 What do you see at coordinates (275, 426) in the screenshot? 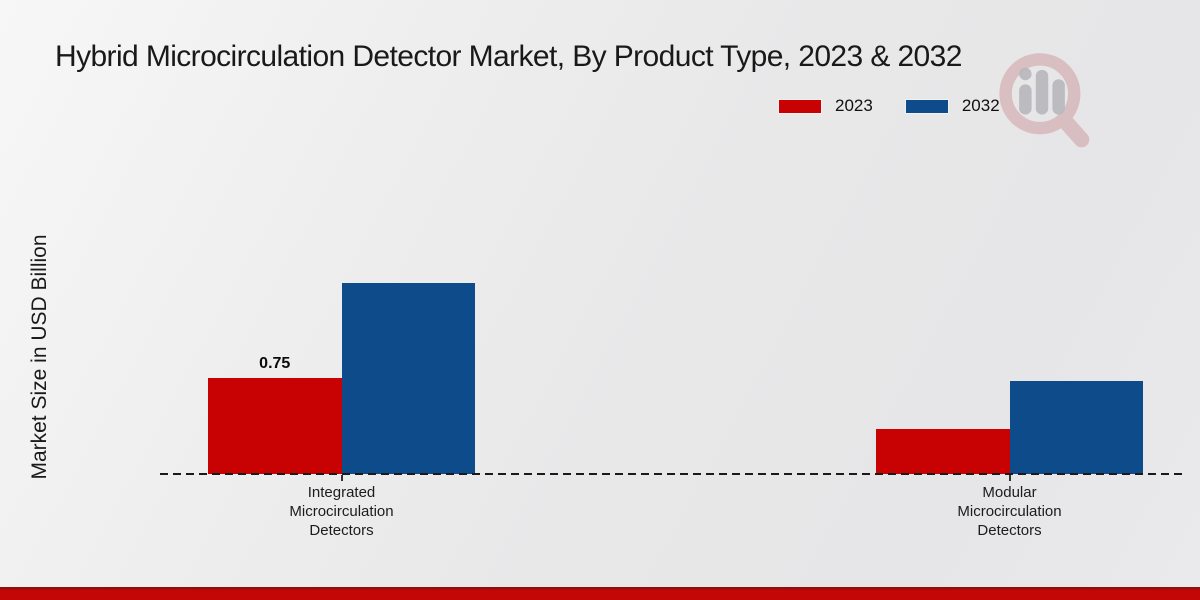
I see `bar-2023-integrated` at bounding box center [275, 426].